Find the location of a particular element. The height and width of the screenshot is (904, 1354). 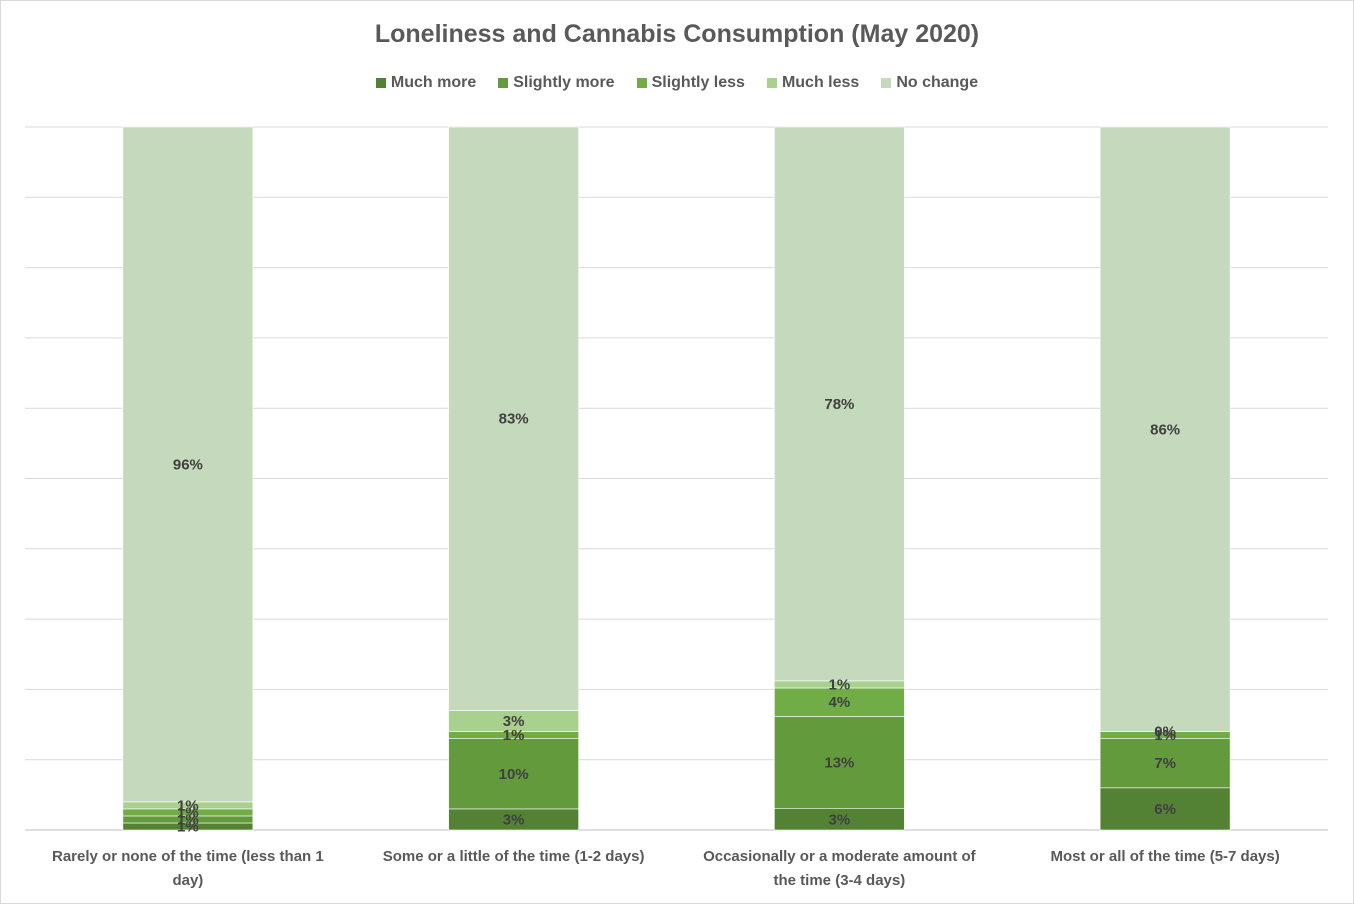

data-label: 13% is located at coordinates (839, 763).